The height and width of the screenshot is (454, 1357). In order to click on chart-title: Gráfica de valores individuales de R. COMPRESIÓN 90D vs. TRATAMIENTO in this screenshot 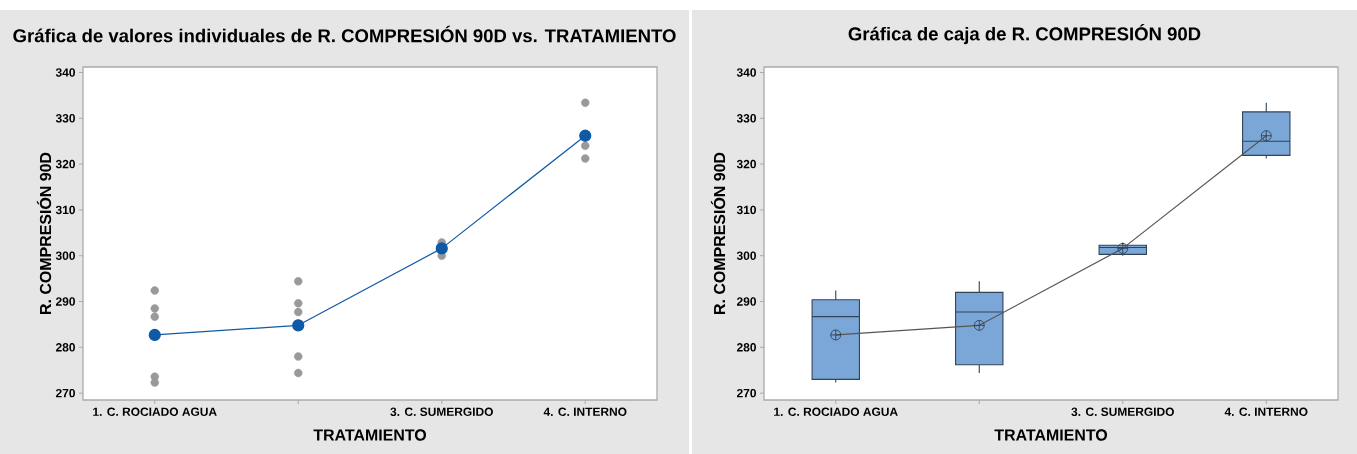, I will do `click(344, 34)`.